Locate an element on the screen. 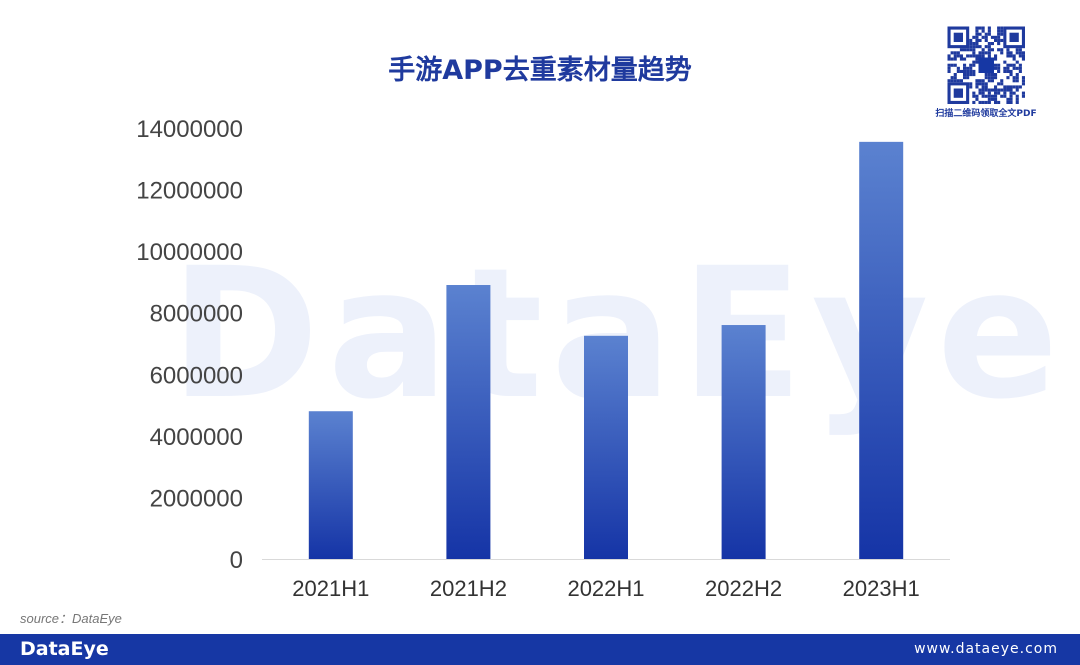  y-tick-label: 10000000 is located at coordinates (189, 252).